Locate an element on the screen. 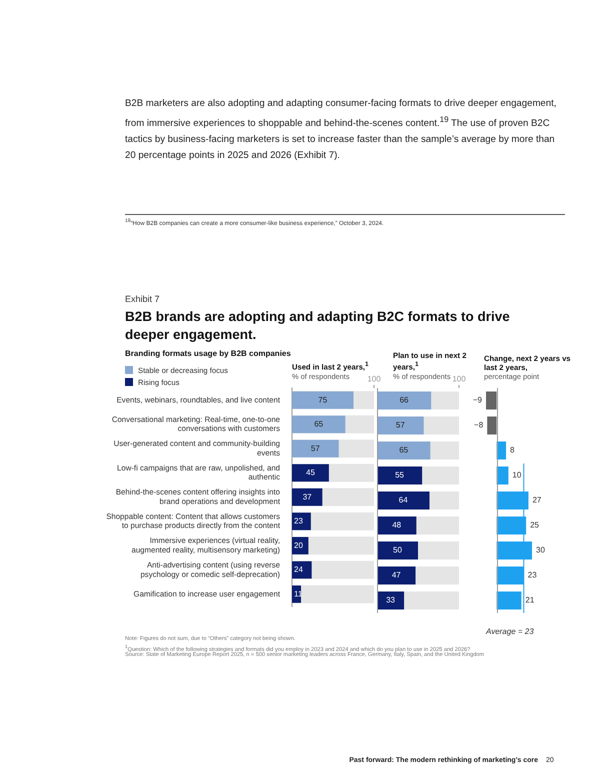 This screenshot has height=776, width=600. data-label: 27 is located at coordinates (537, 500).